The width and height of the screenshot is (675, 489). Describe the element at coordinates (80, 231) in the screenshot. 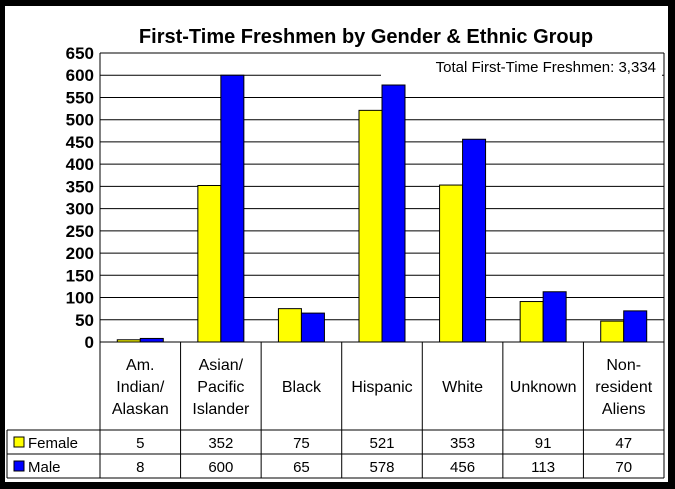

I see `y-tick-label: 250` at that location.